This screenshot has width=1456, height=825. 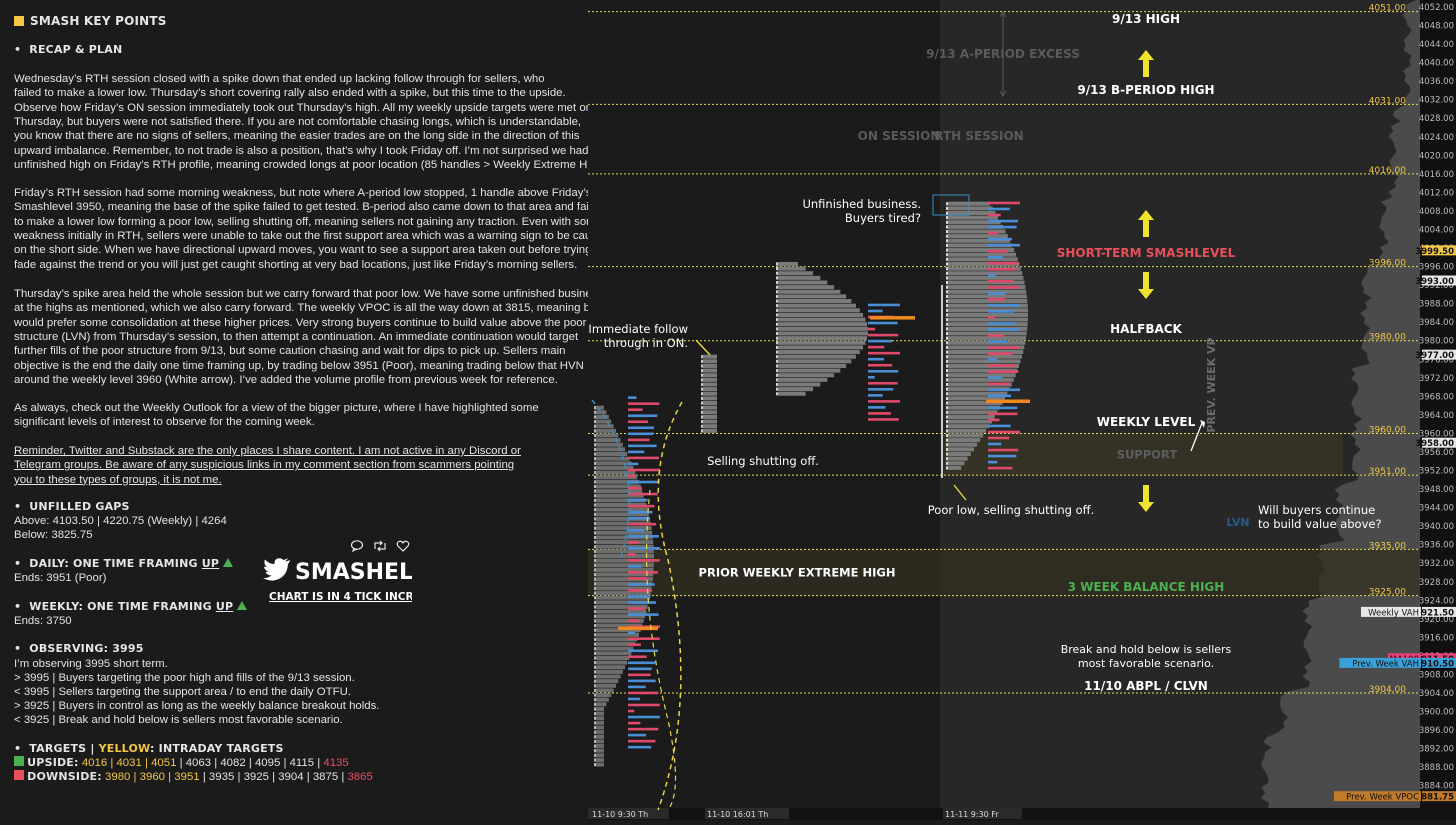 I want to click on green-square-icon, so click(x=19, y=761).